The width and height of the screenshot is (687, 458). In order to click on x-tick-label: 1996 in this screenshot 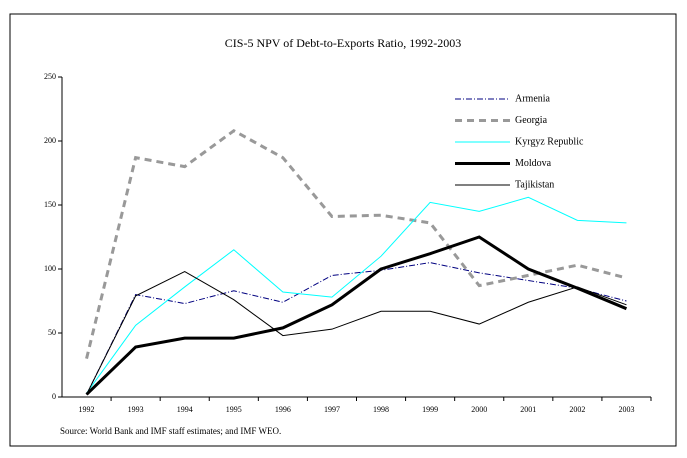, I will do `click(283, 409)`.